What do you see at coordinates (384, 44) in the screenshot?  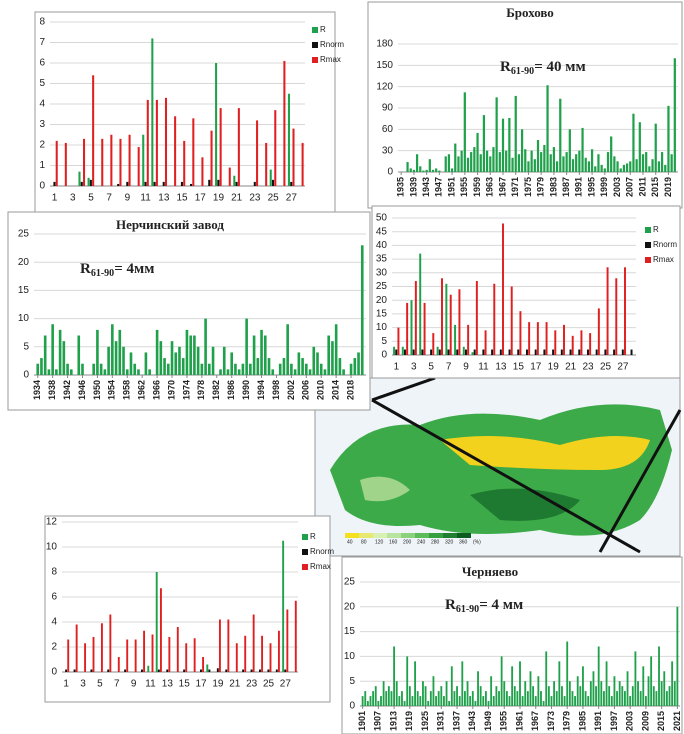 I see `y-tick-label: 180` at bounding box center [384, 44].